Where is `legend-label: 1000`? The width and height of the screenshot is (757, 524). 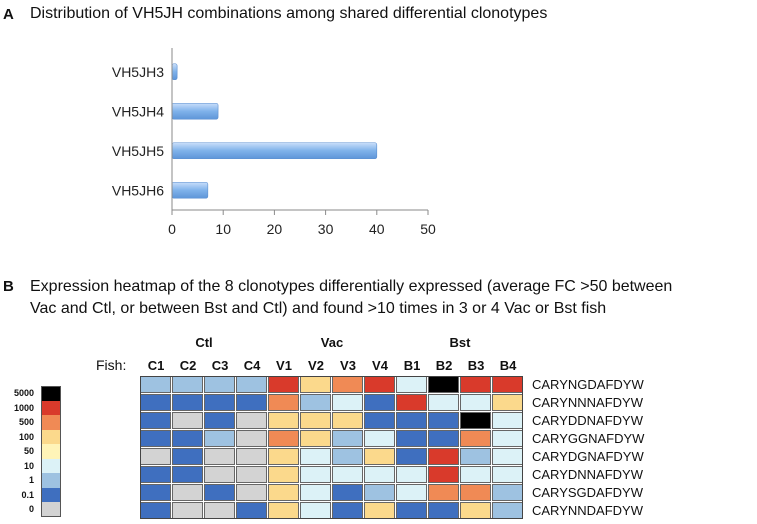
legend-label: 1000 is located at coordinates (23, 407).